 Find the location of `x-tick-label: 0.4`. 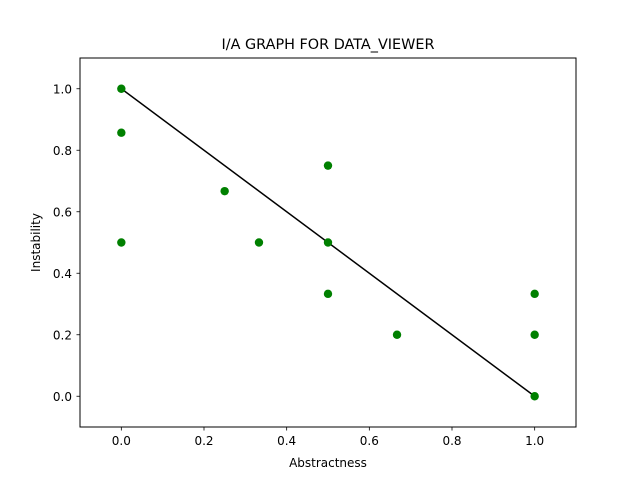

x-tick-label: 0.4 is located at coordinates (286, 441).